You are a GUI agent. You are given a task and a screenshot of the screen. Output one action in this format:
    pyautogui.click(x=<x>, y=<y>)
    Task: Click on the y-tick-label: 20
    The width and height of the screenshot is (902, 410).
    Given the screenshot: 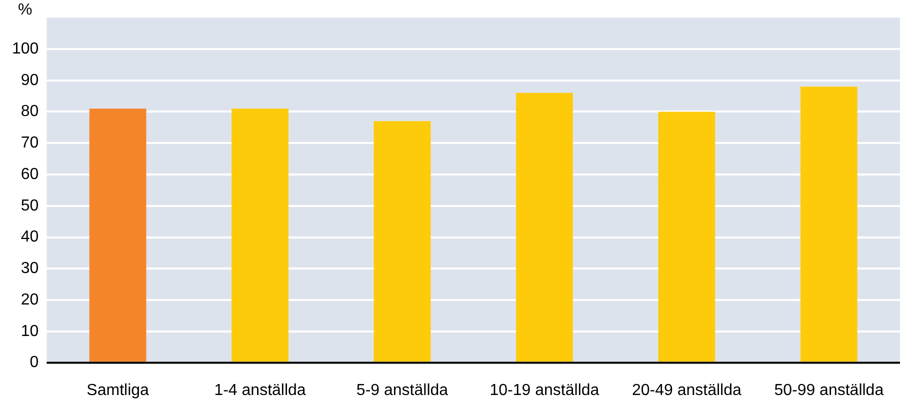 What is the action you would take?
    pyautogui.click(x=29, y=299)
    